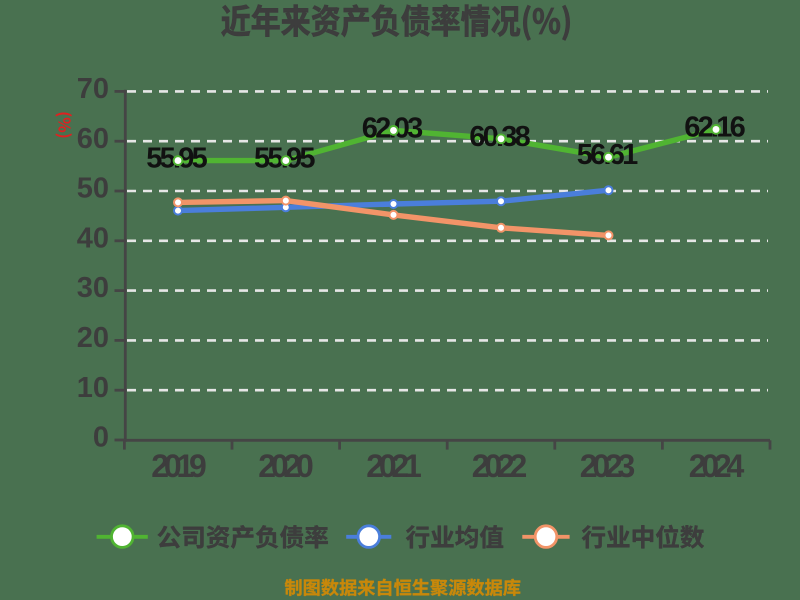 This screenshot has height=600, width=800. What do you see at coordinates (93, 388) in the screenshot?
I see `svg-text: 10` at bounding box center [93, 388].